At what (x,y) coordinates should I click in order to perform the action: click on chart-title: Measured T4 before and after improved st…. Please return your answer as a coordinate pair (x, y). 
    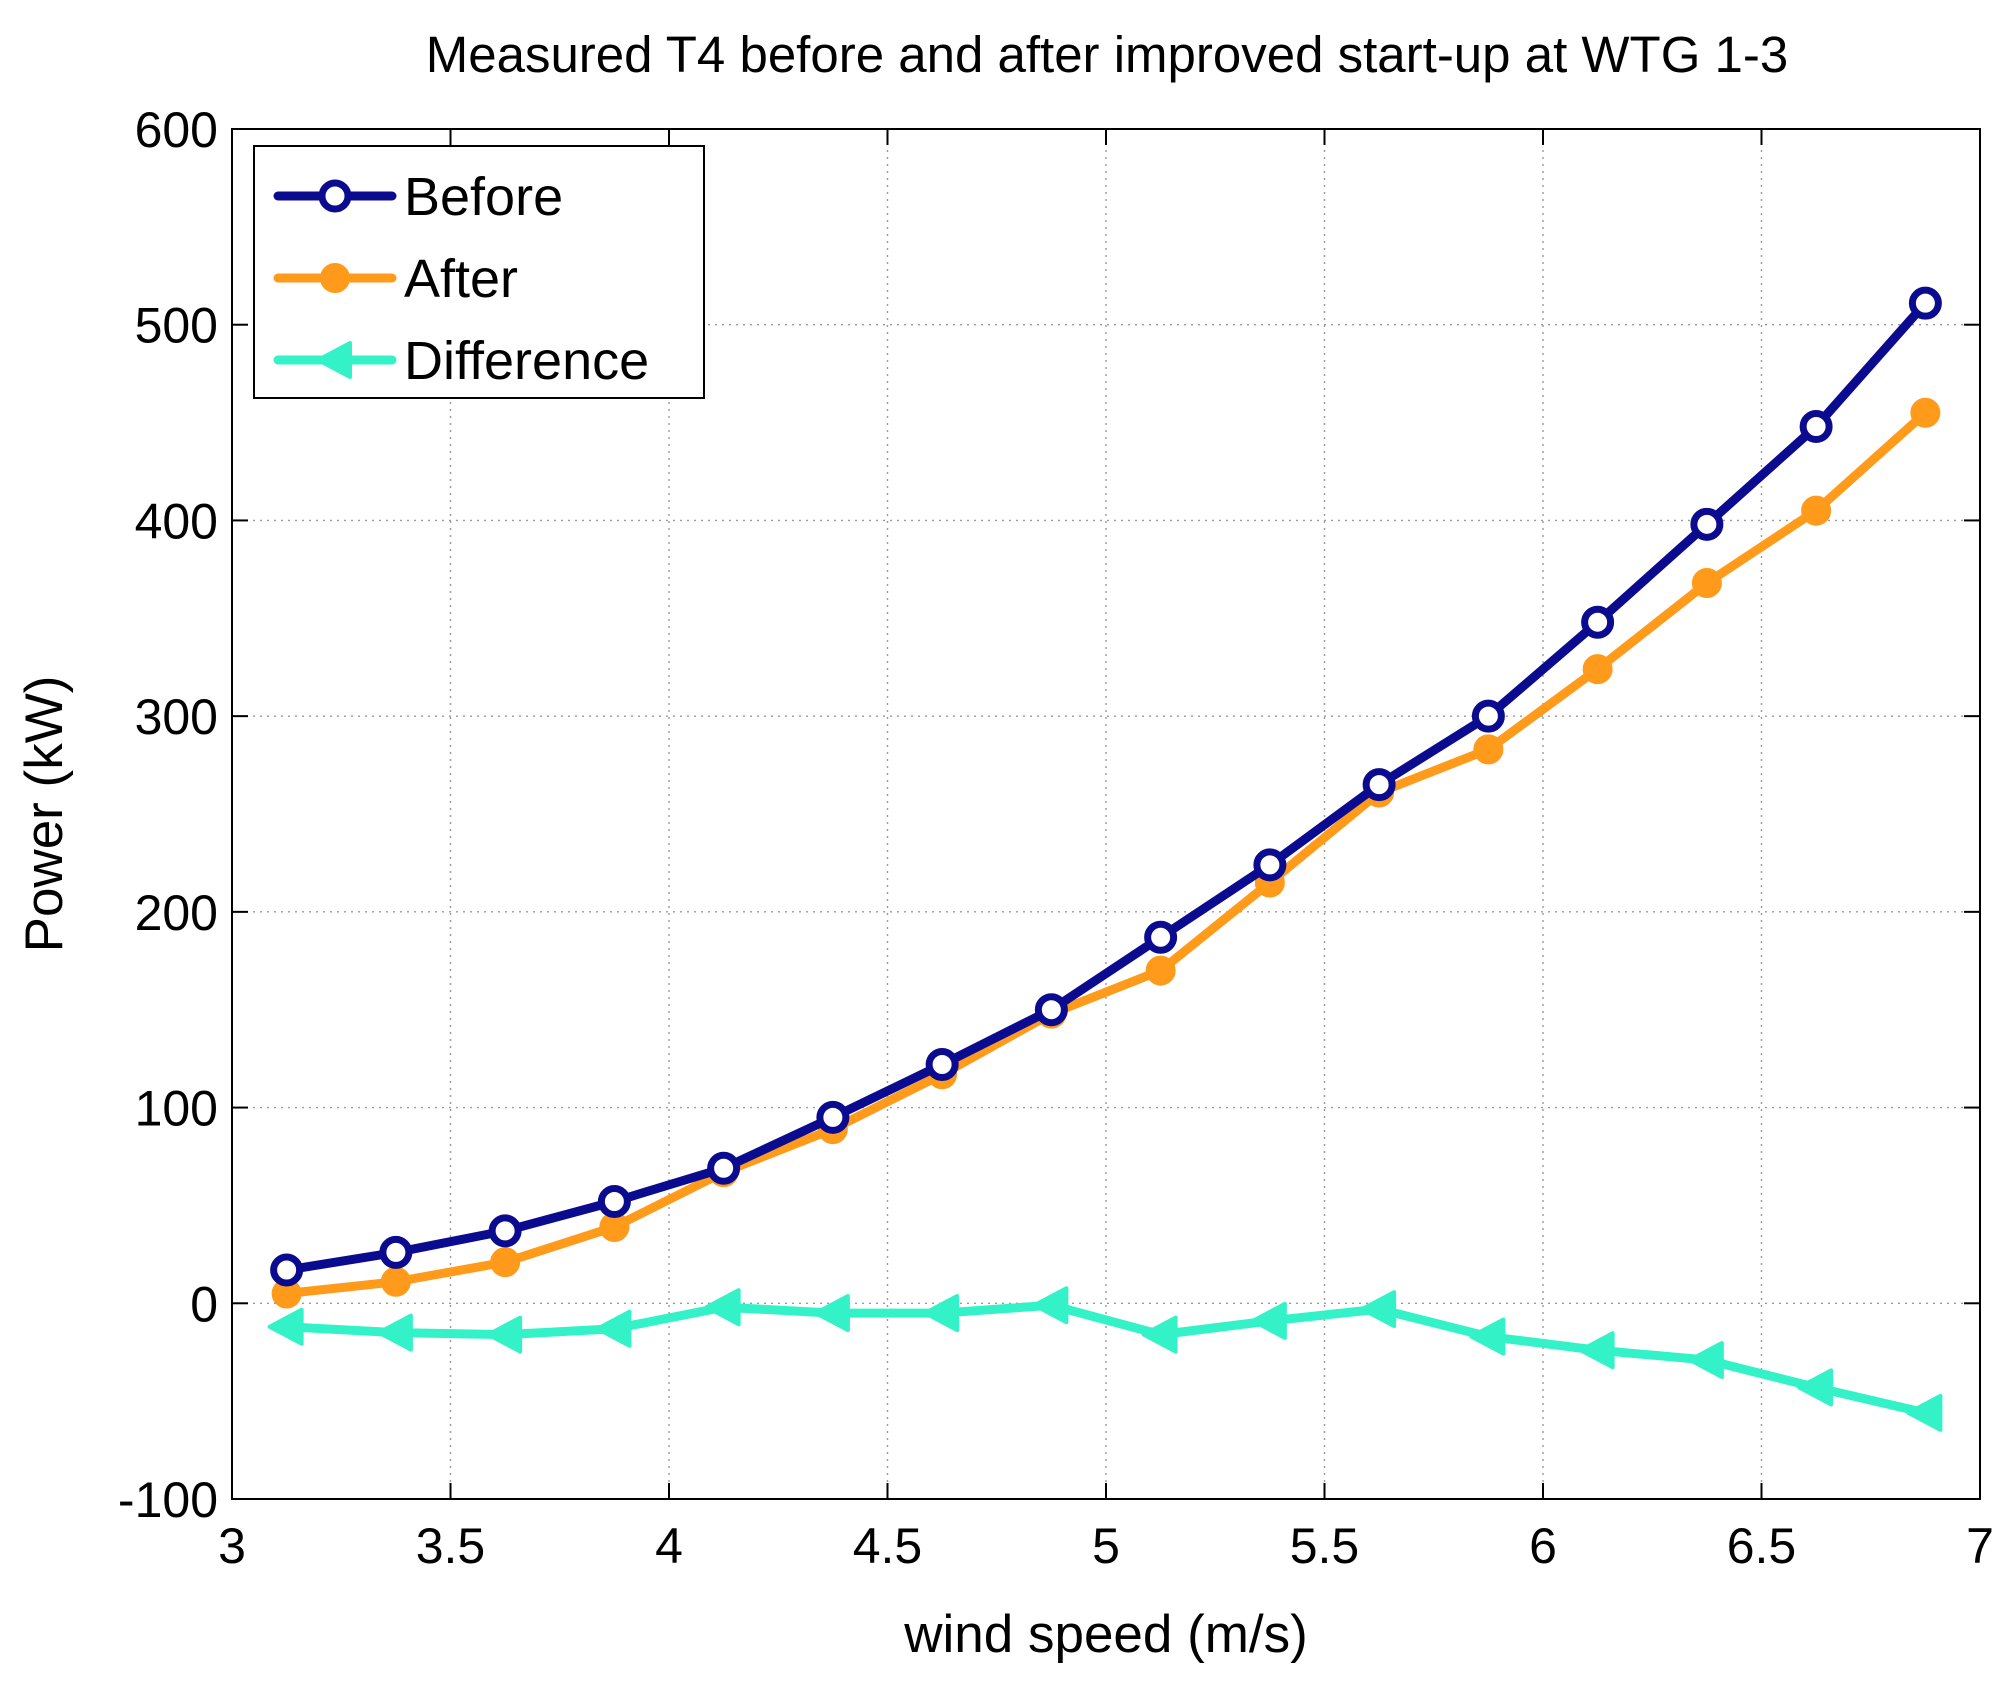
    Looking at the image, I should click on (1107, 54).